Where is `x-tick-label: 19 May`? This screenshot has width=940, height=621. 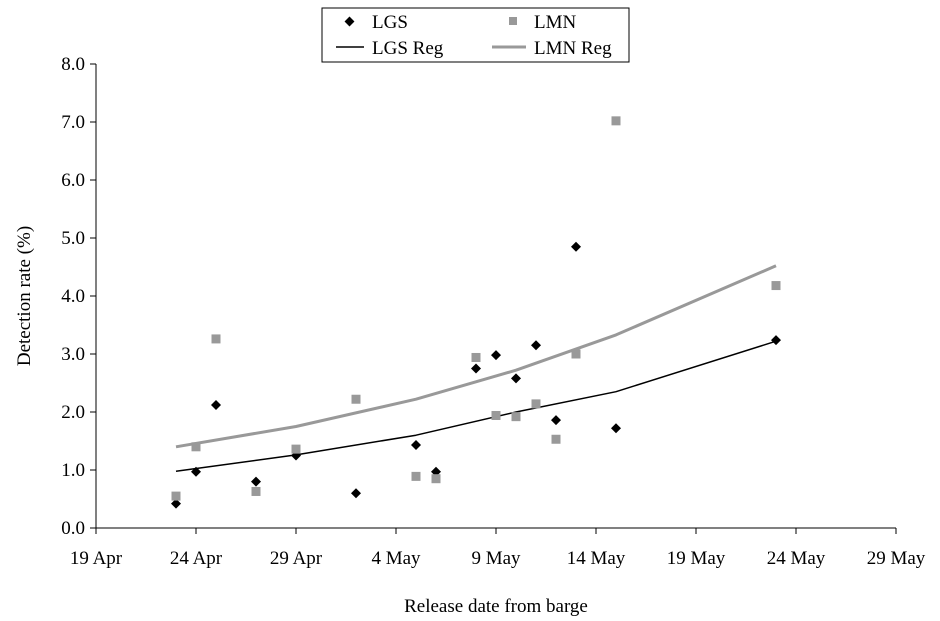 x-tick-label: 19 May is located at coordinates (696, 558).